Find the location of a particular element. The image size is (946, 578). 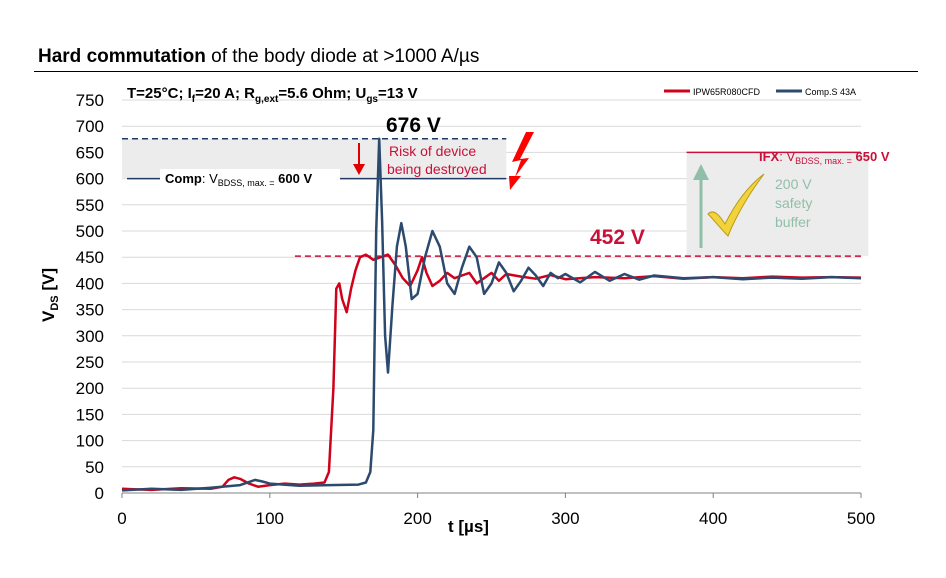

comp-label-background is located at coordinates (250, 178).